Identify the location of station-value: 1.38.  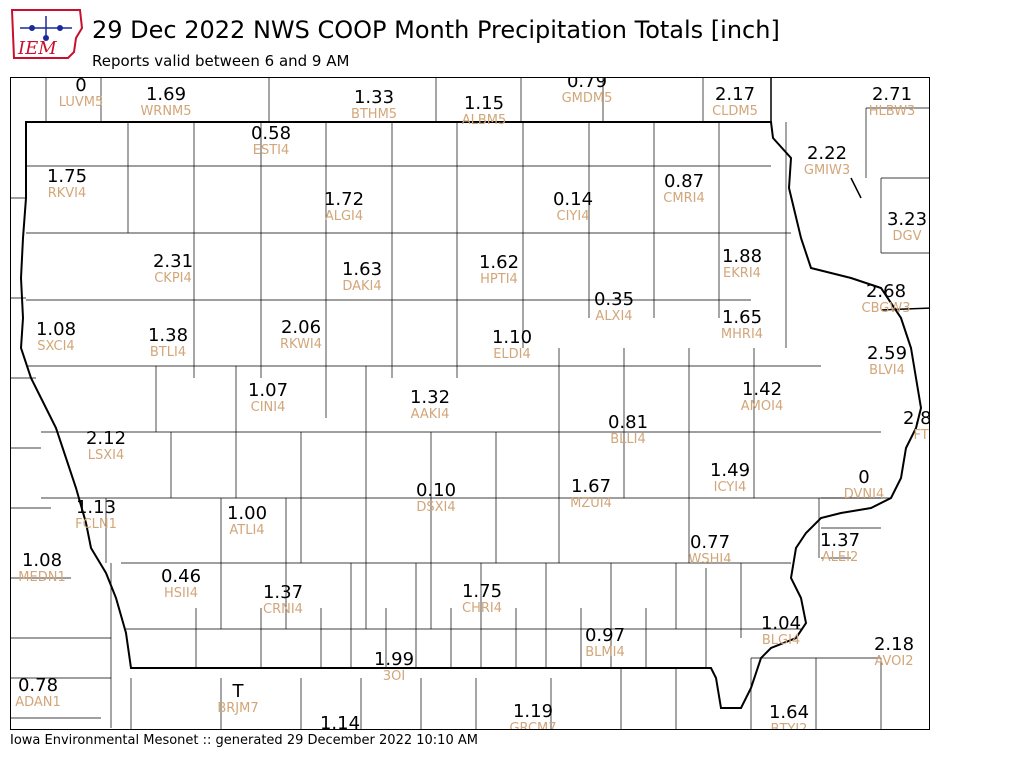
(168, 335).